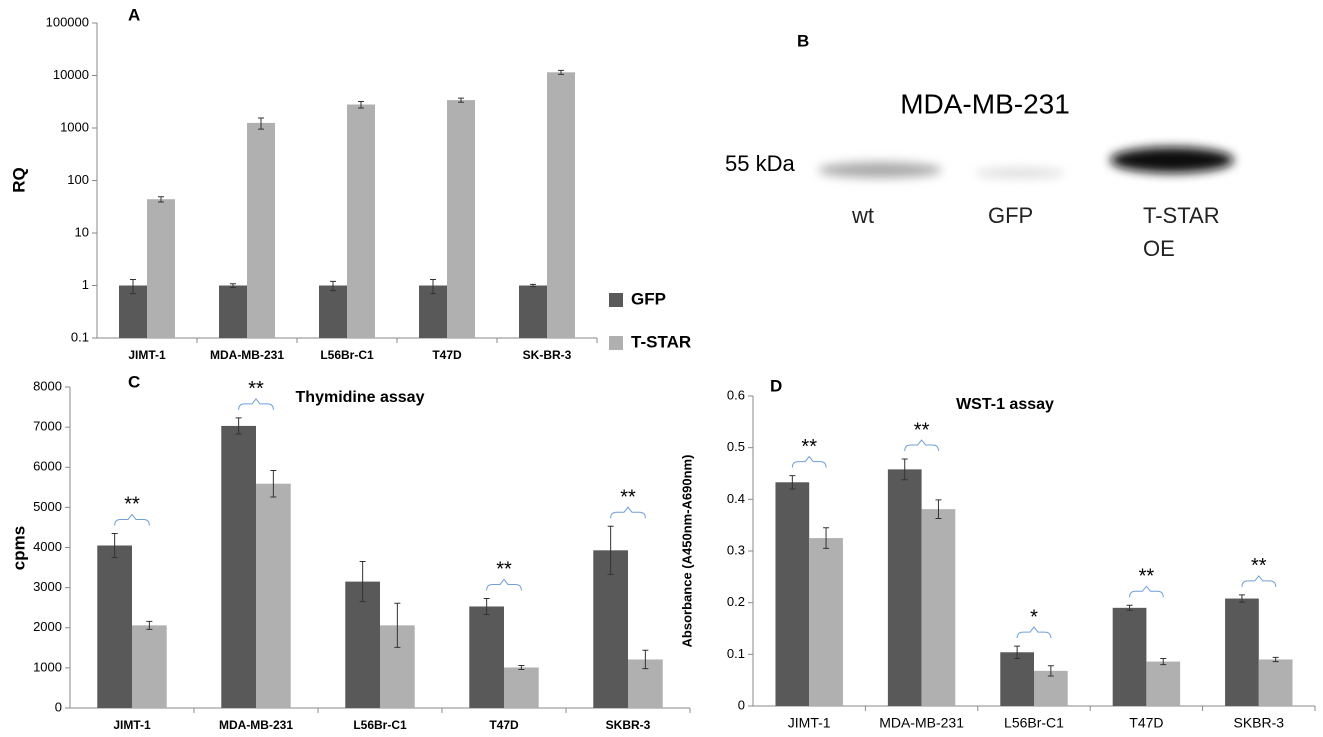 This screenshot has width=1323, height=737. I want to click on y-tick-label: 7000, so click(47, 426).